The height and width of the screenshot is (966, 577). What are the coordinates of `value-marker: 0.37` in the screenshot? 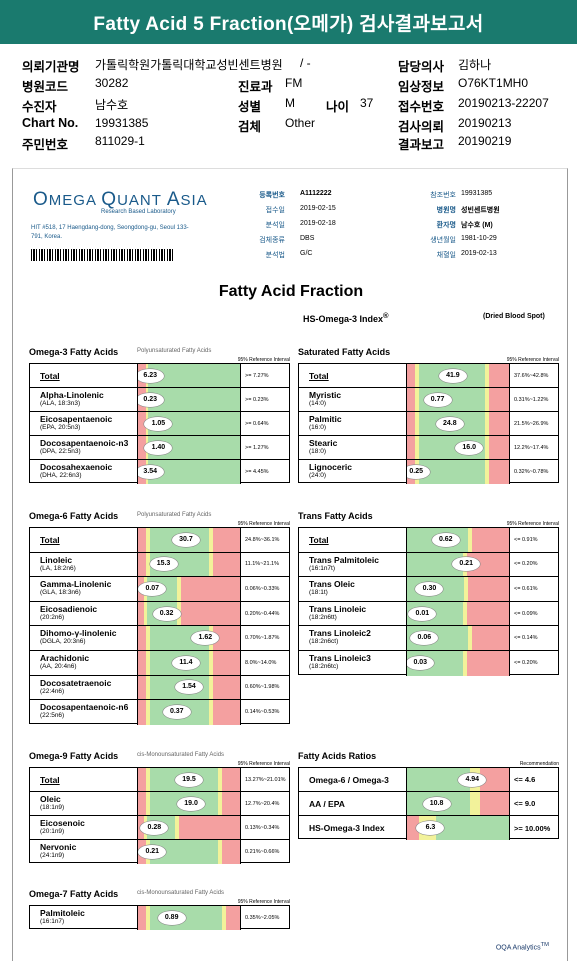 It's located at (176, 712).